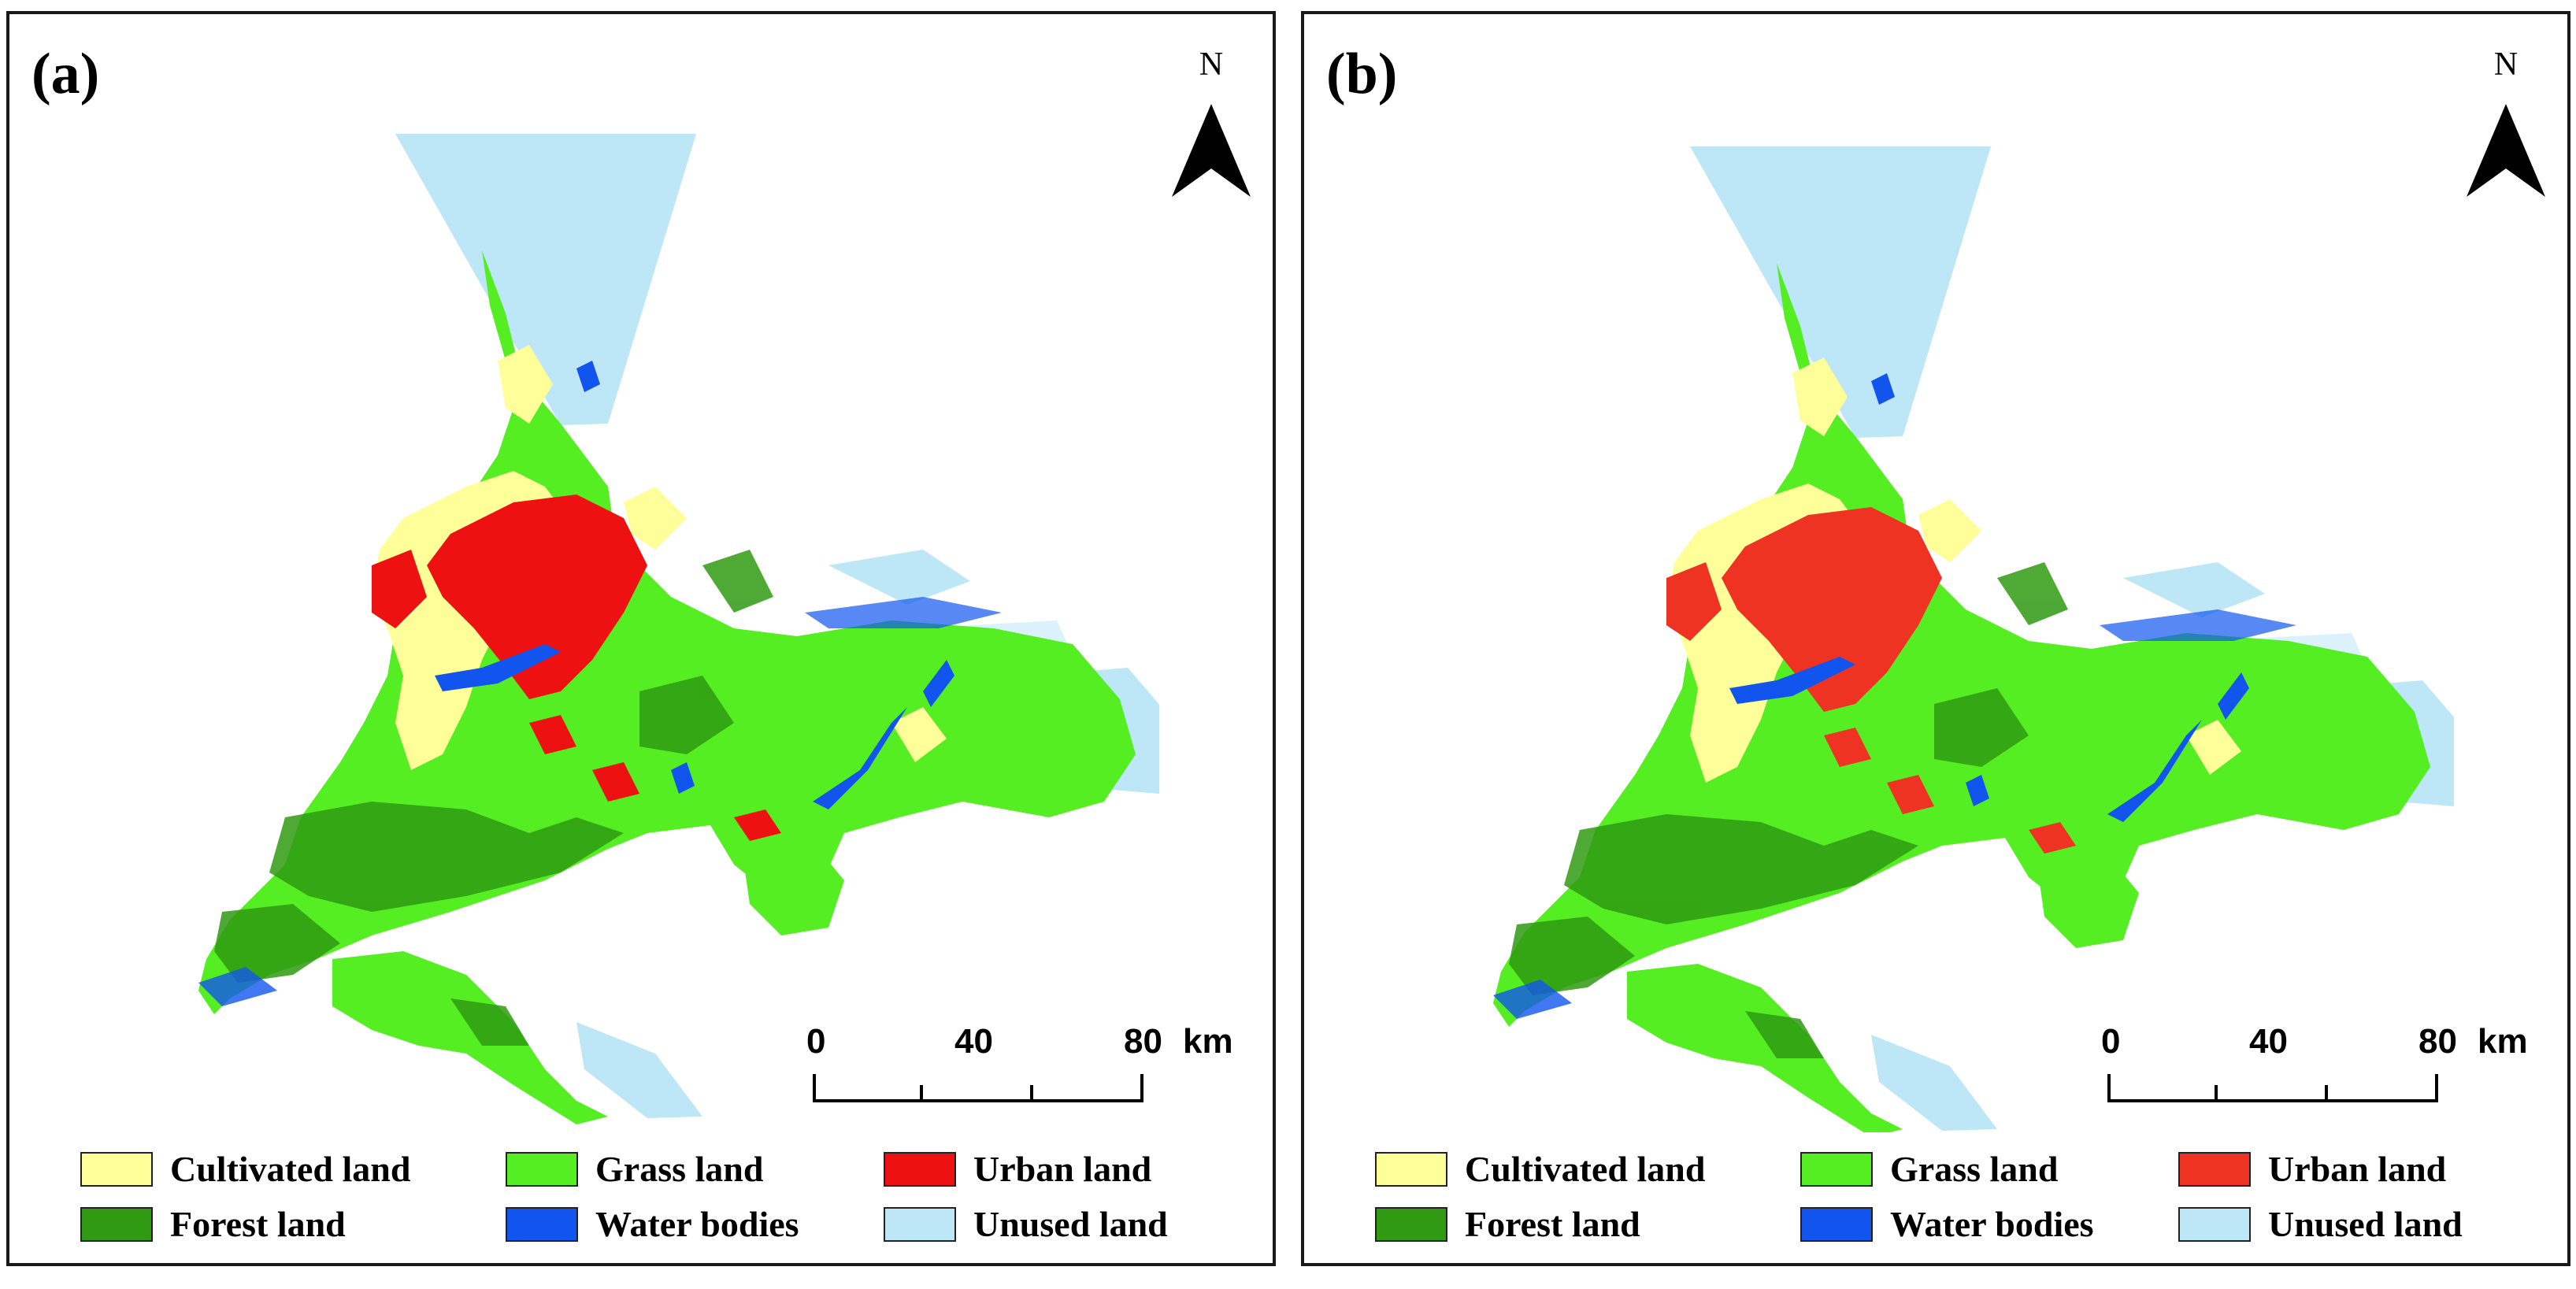 This screenshot has height=1289, width=2576. Describe the element at coordinates (1362, 74) in the screenshot. I see `panel-label: (b)` at that location.